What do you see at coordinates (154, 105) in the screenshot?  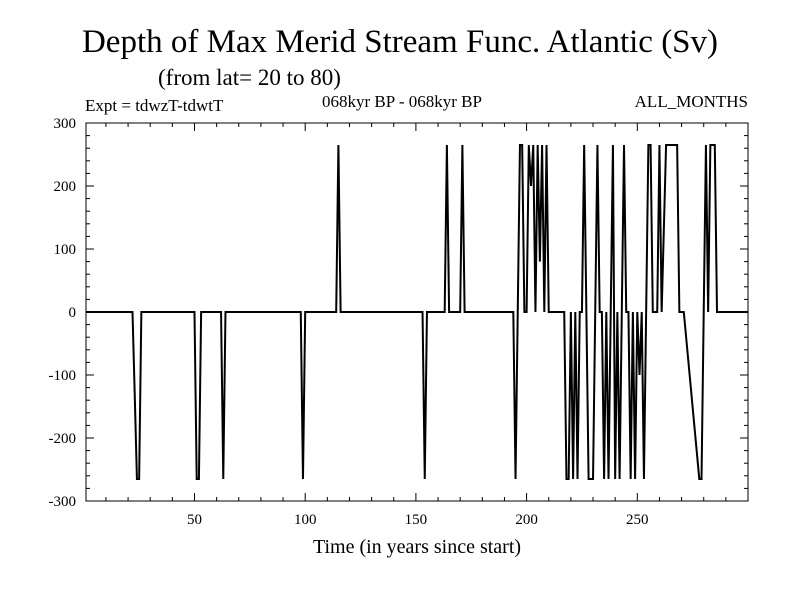 I see `experiment-label: Expt = tdwzT-tdwtT` at bounding box center [154, 105].